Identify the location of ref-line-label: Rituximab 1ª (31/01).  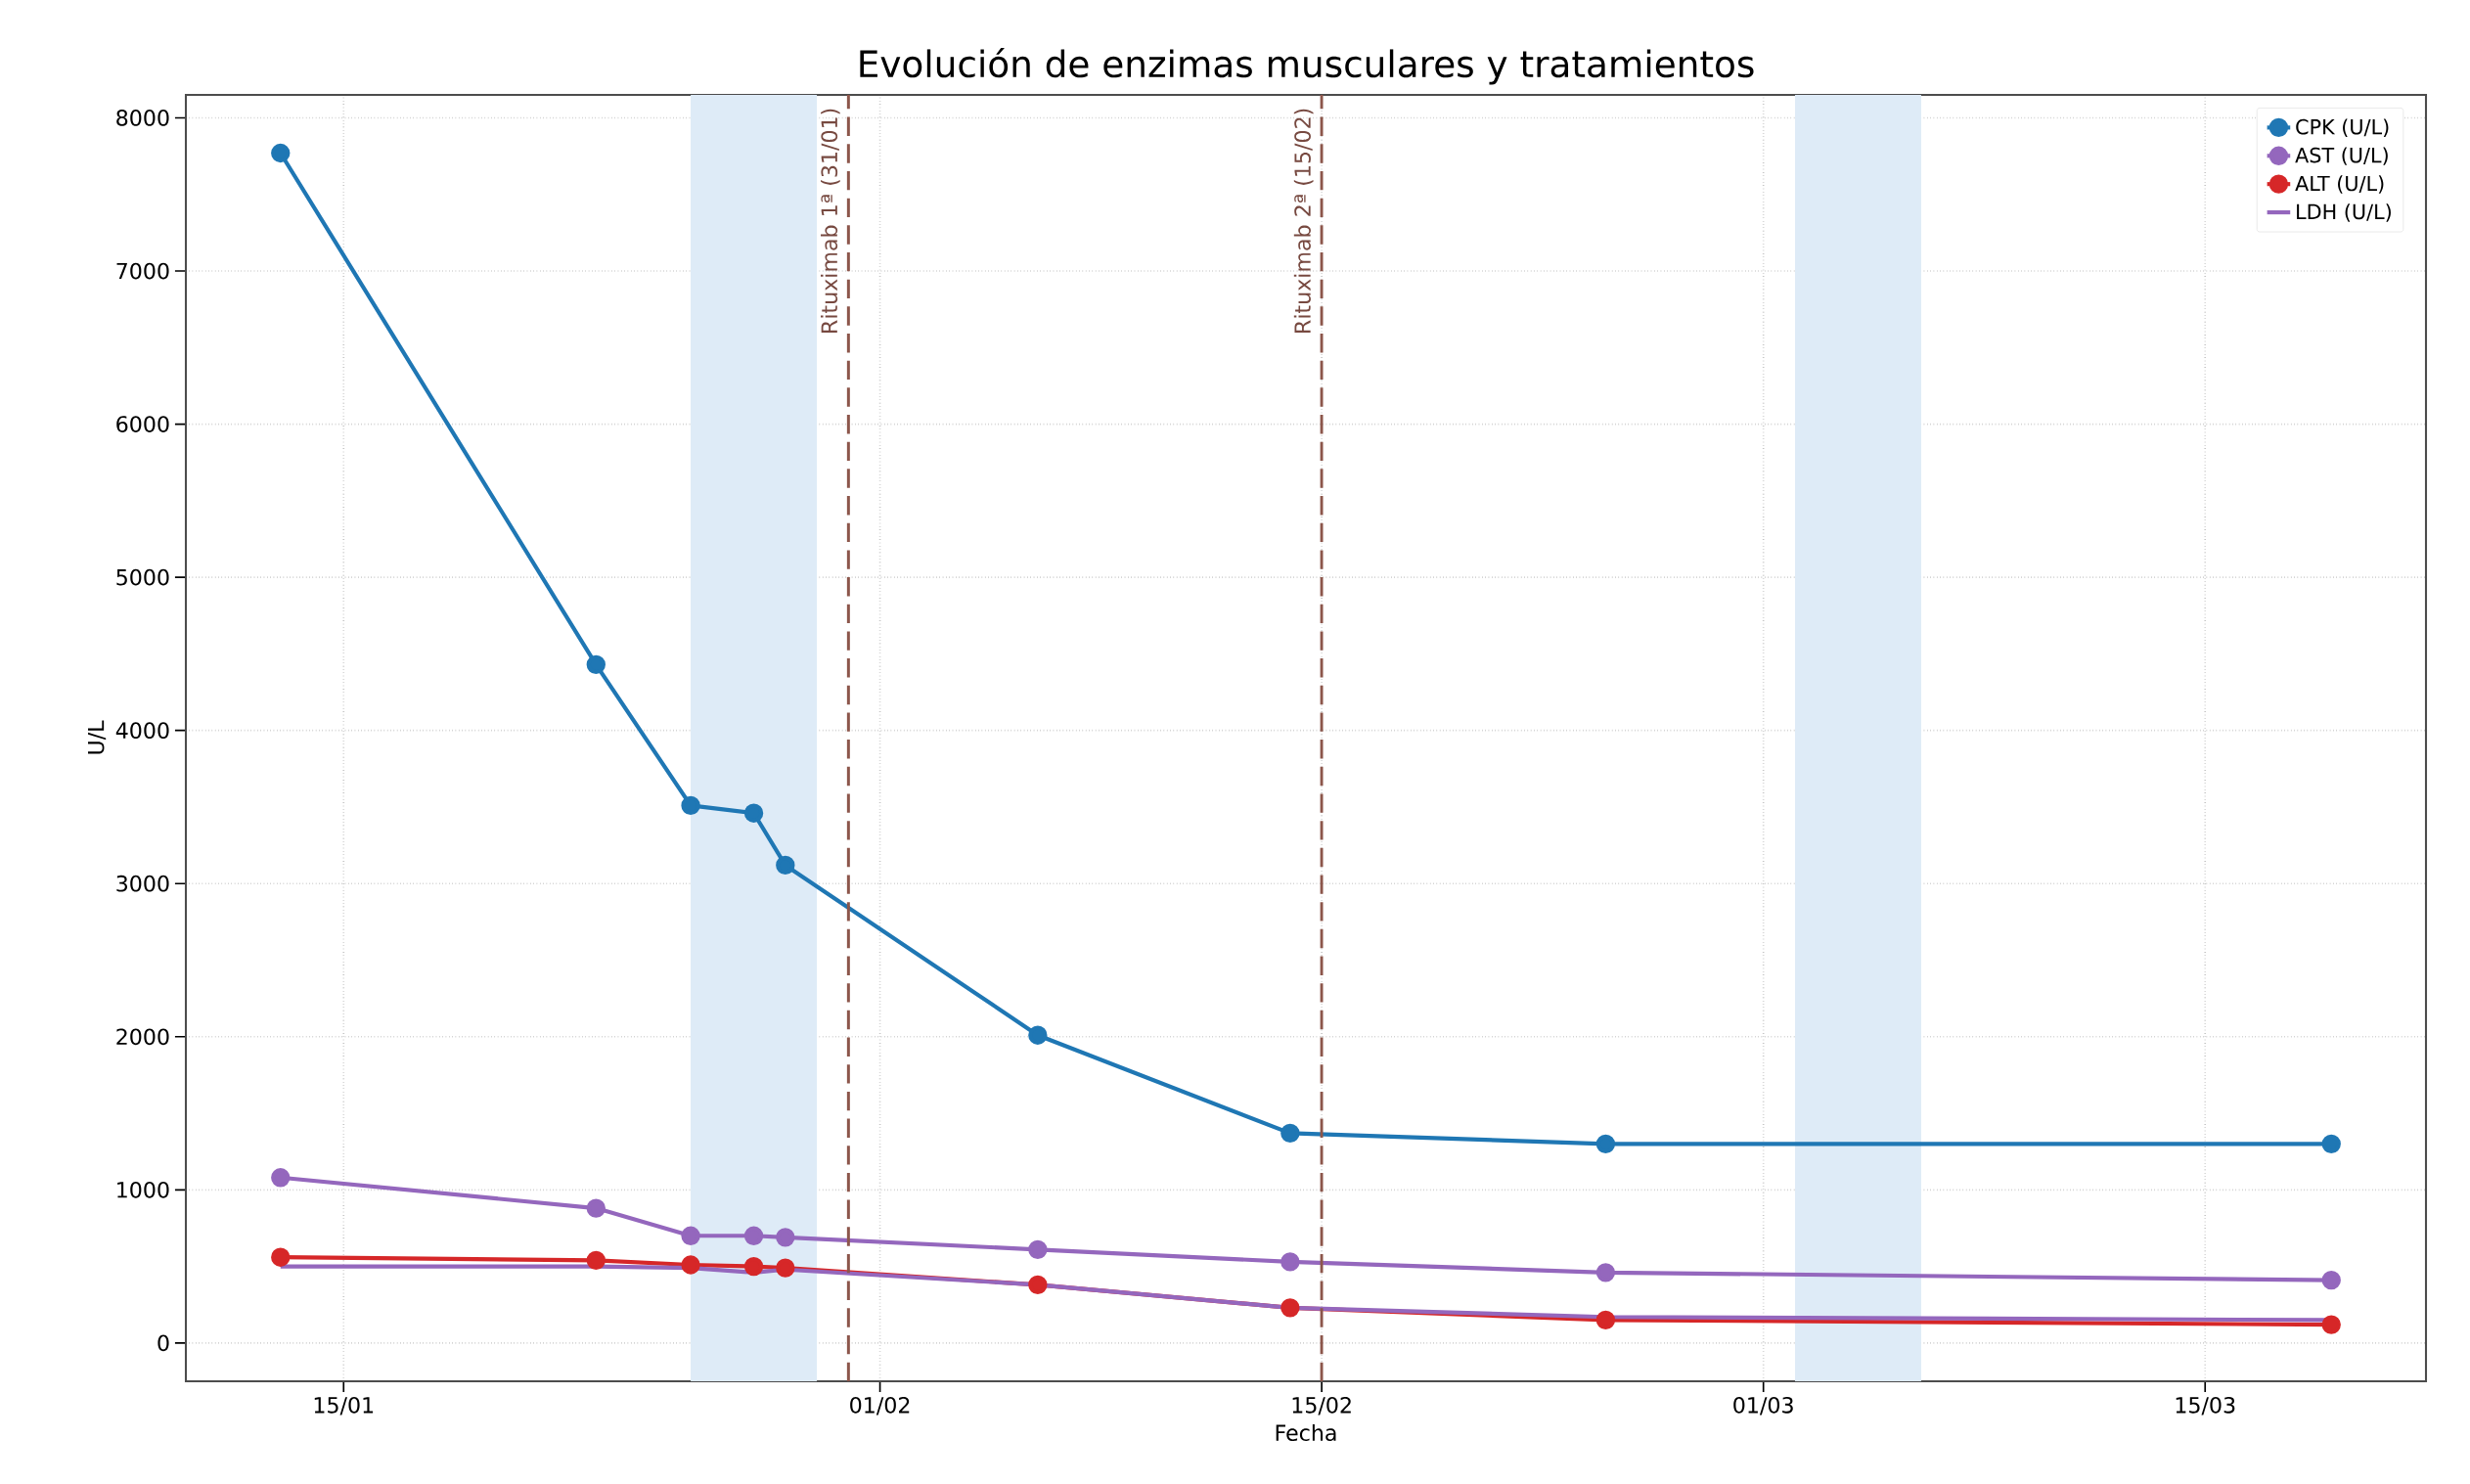
(830, 221).